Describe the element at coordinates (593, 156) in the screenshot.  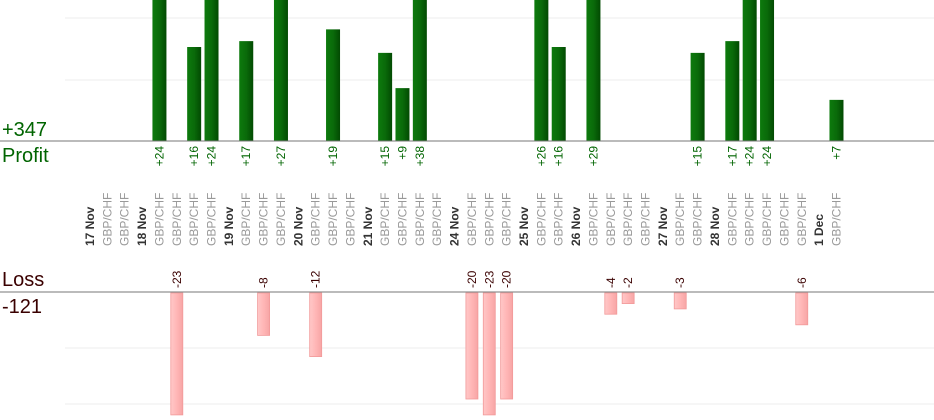
I see `profit-value-label: +29` at that location.